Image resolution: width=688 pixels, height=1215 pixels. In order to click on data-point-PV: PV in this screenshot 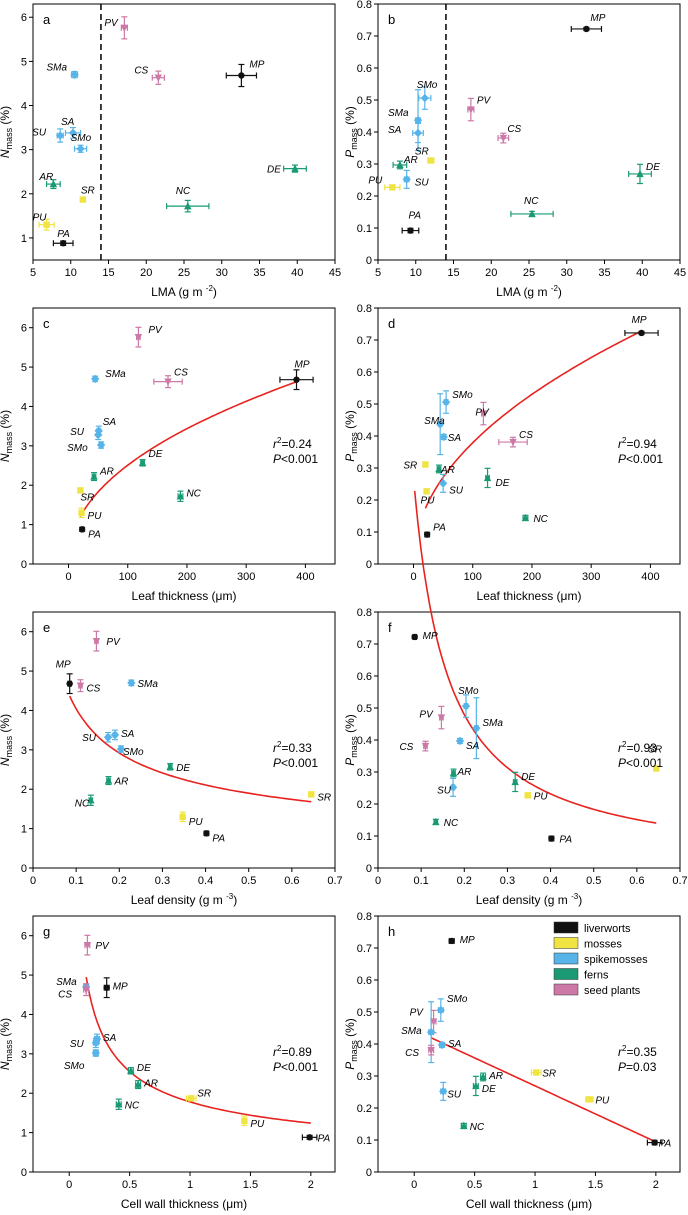, I will do `click(432, 717)`.